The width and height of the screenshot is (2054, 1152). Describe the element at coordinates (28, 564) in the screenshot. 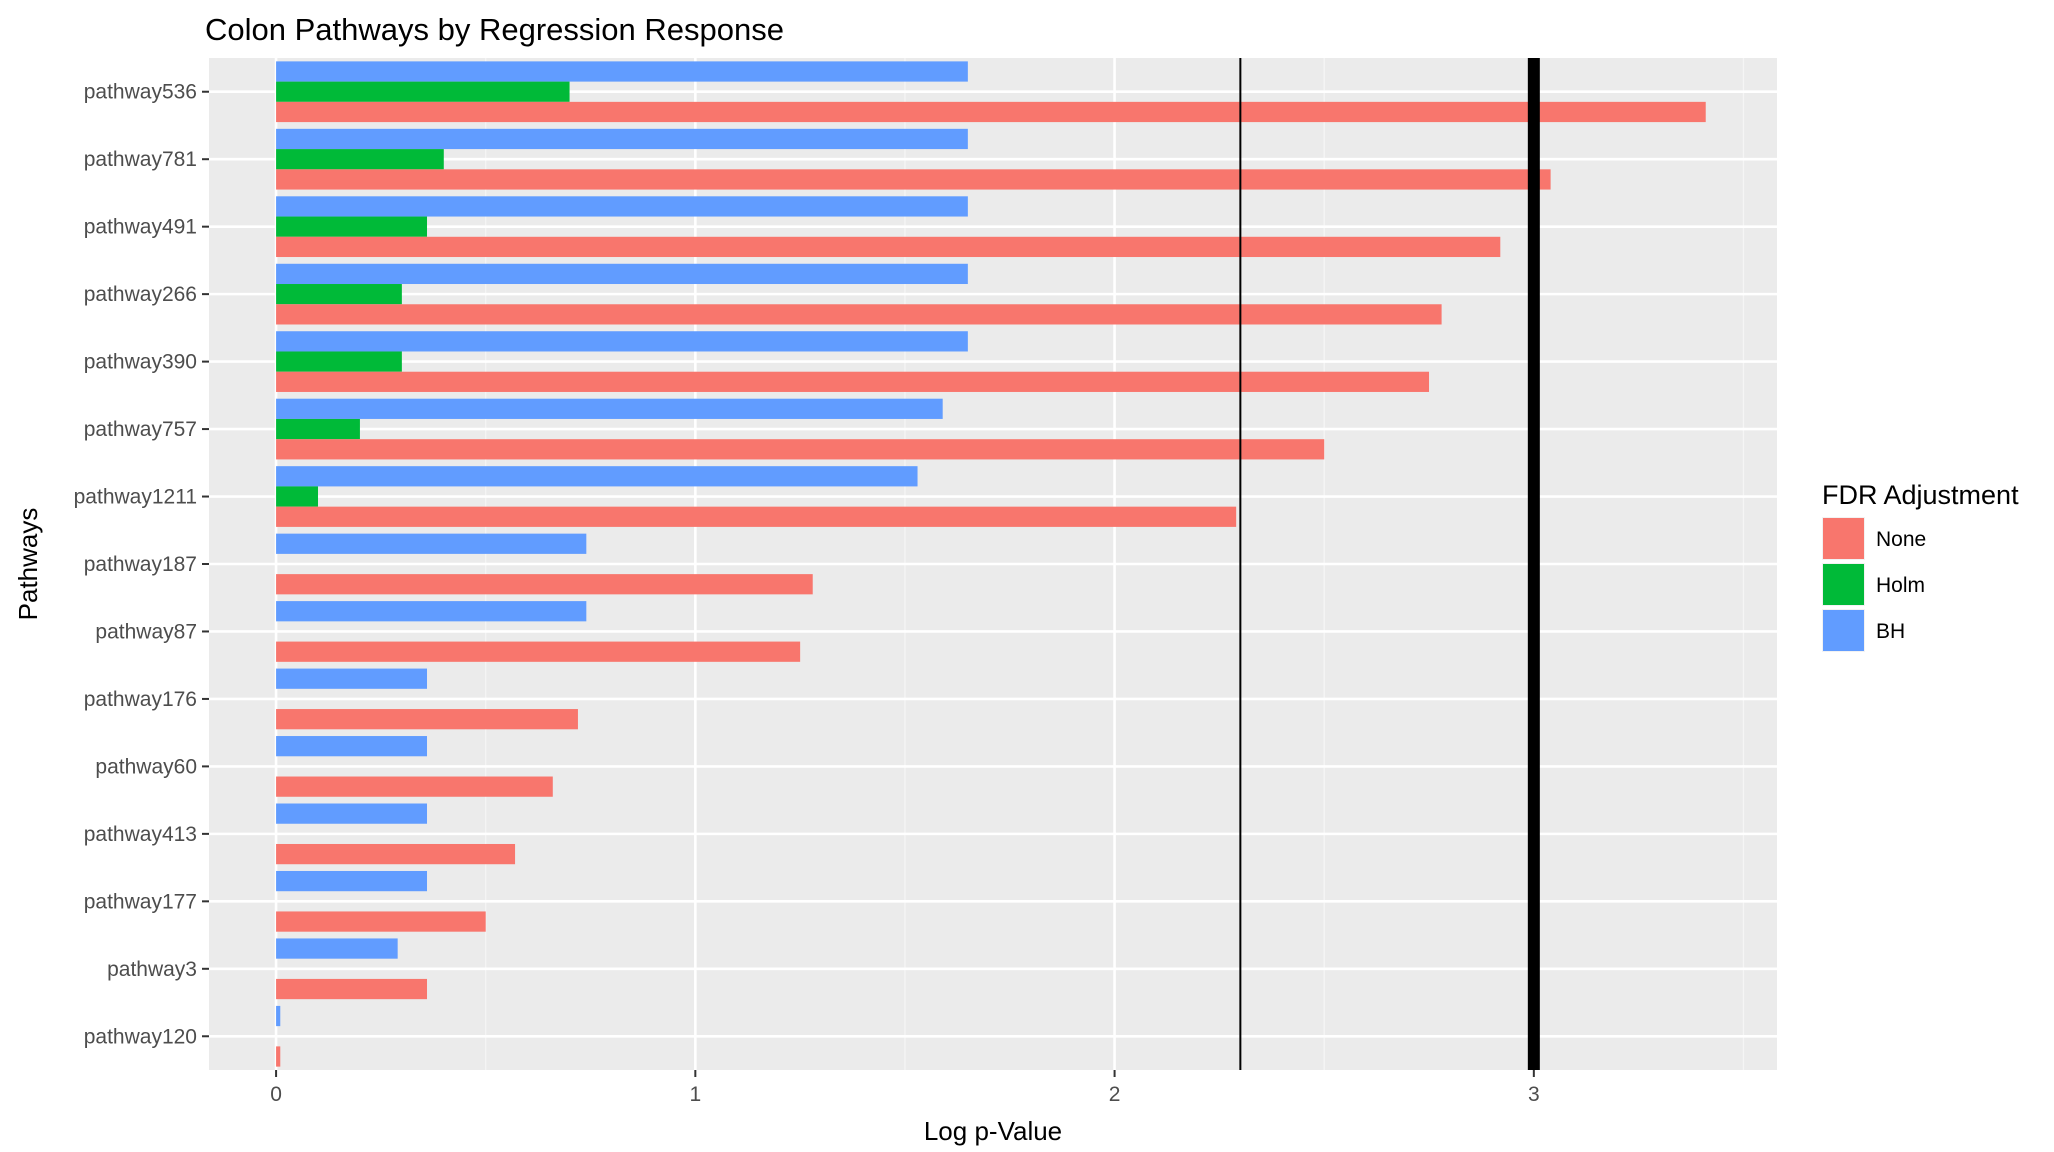

I see `y-axis-title: Pathways` at that location.